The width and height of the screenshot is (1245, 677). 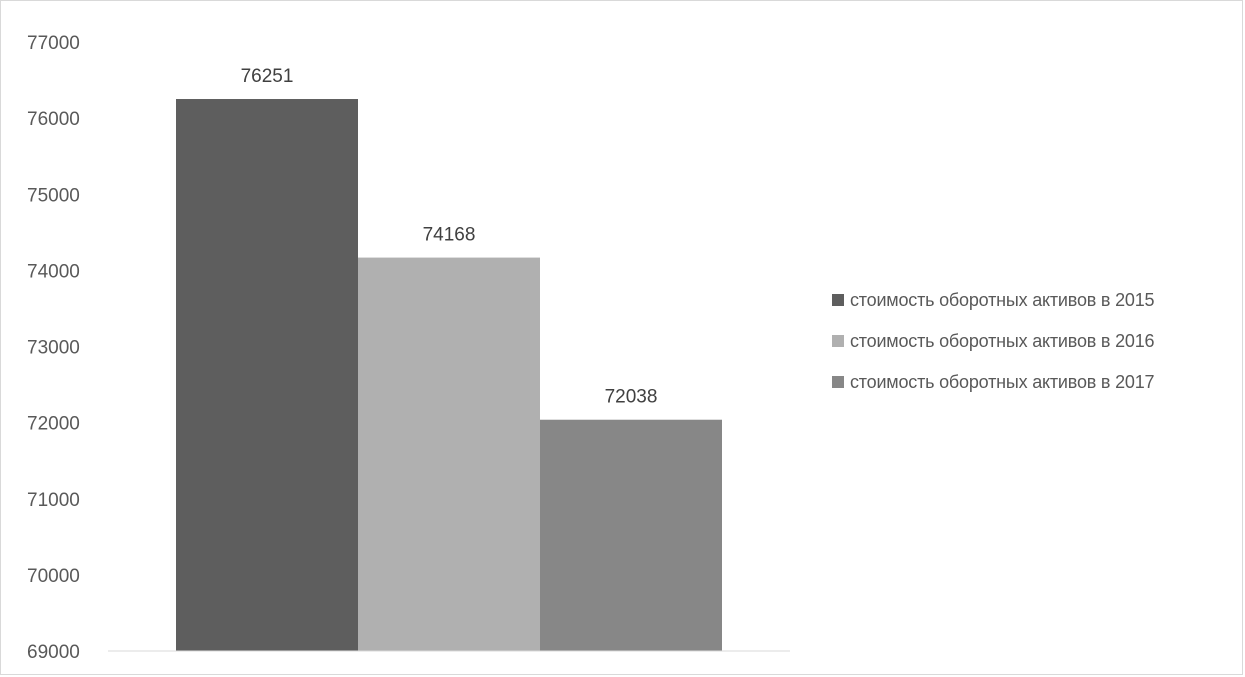 What do you see at coordinates (53, 424) in the screenshot?
I see `y-tick-label: 72000` at bounding box center [53, 424].